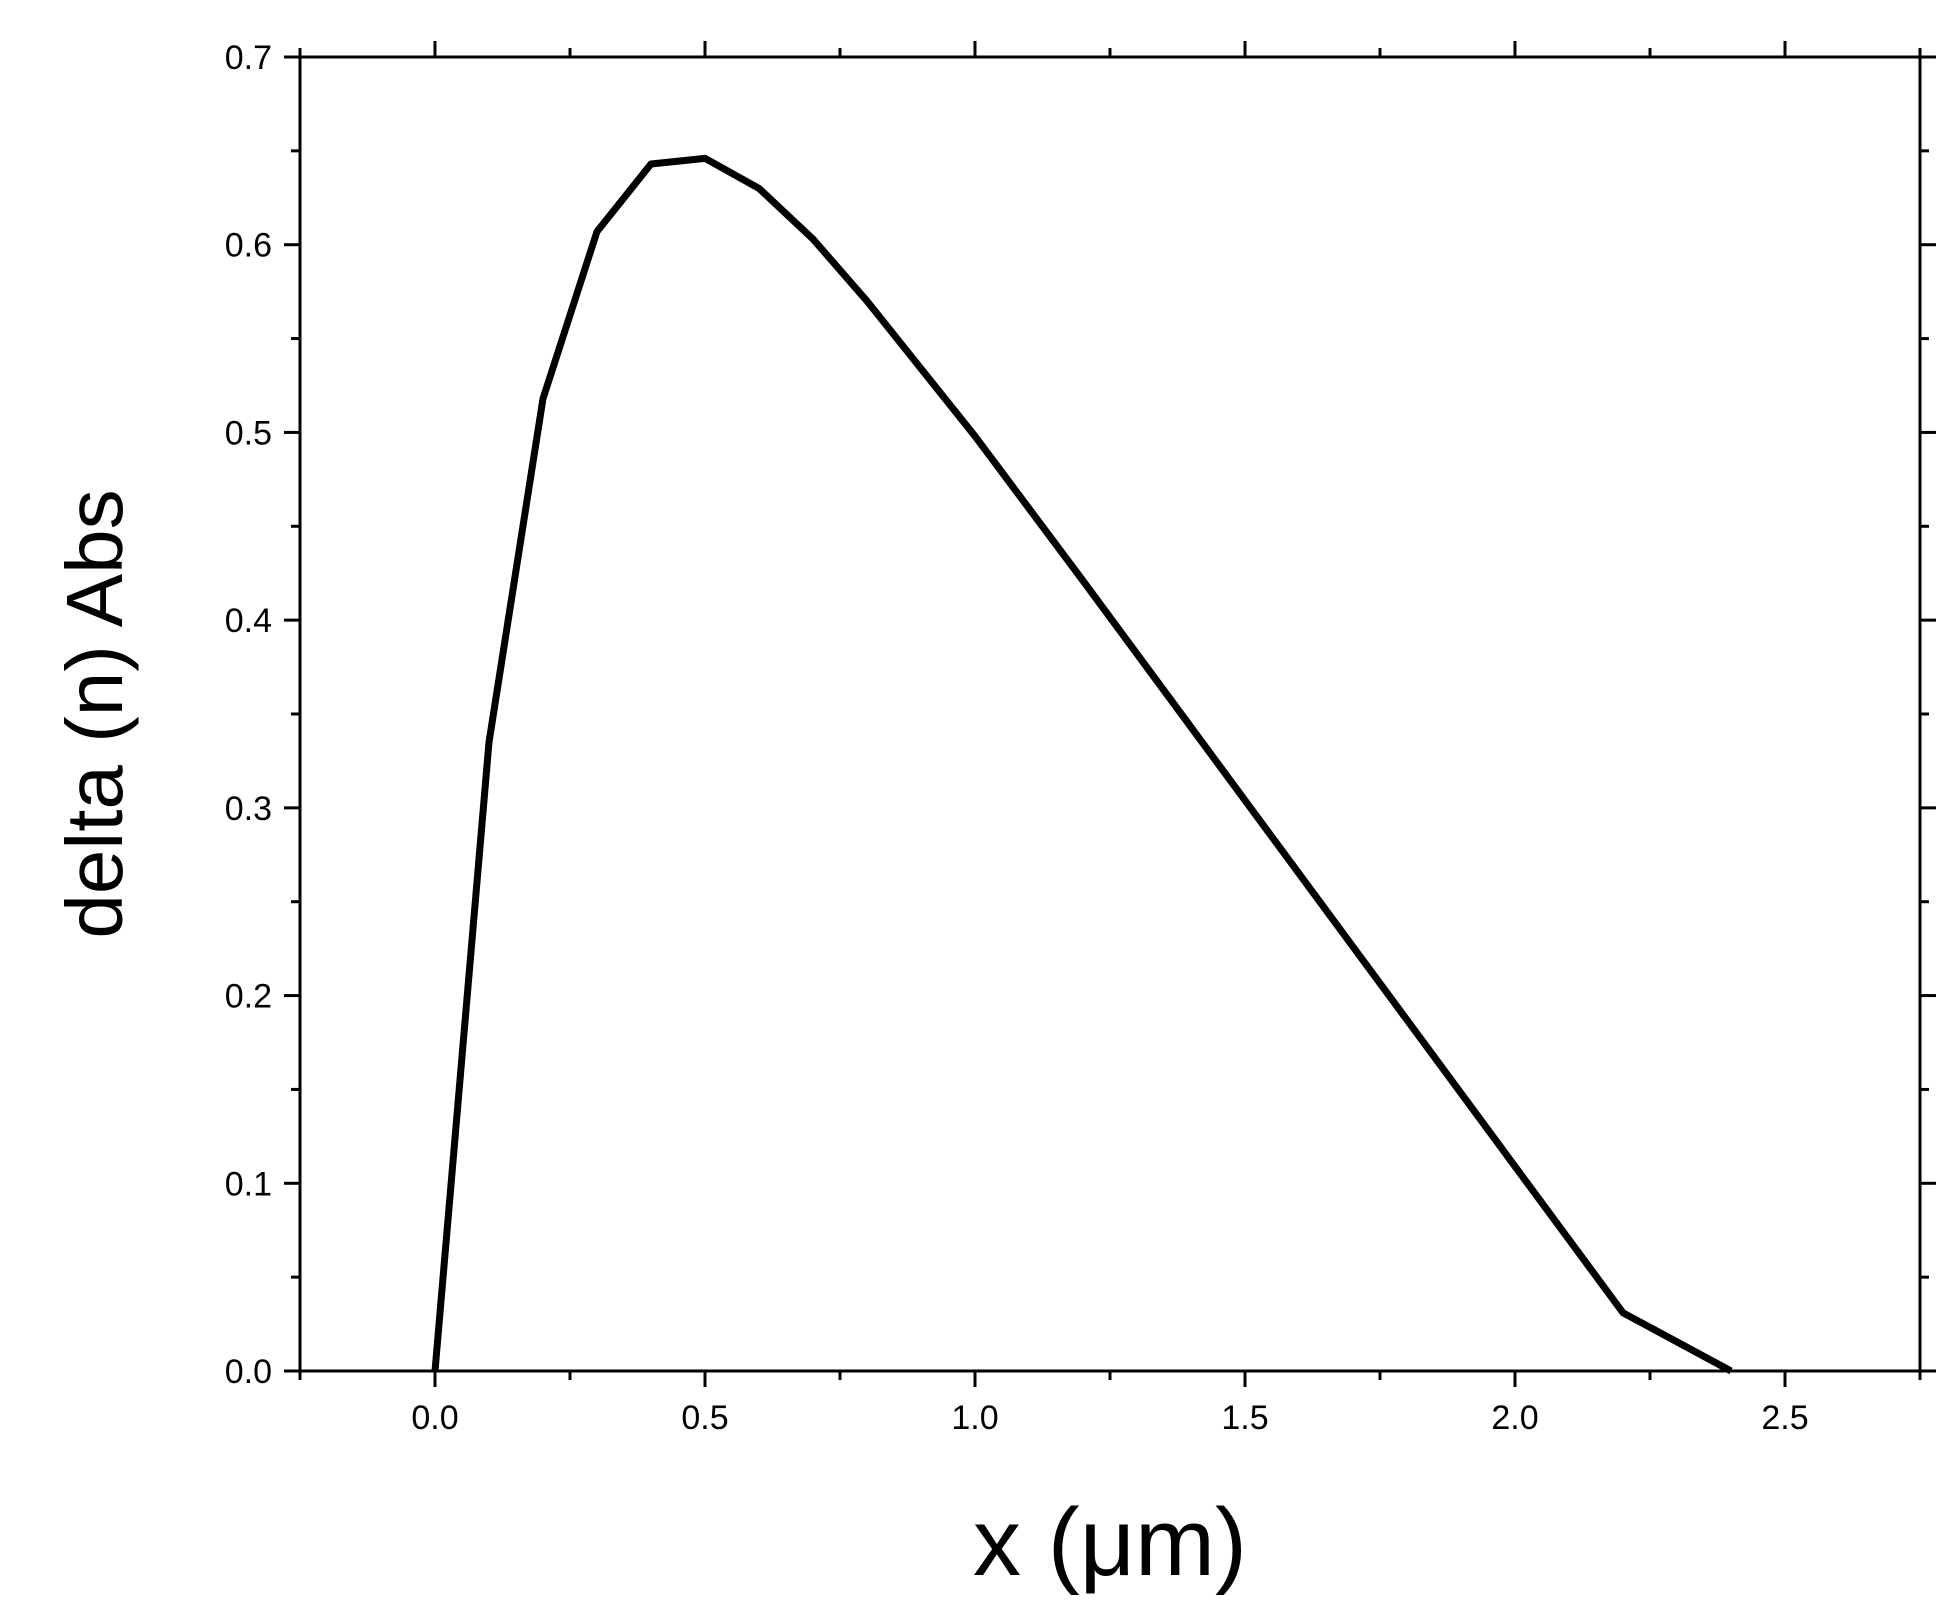  I want to click on y-tick-label: 0.2, so click(248, 997).